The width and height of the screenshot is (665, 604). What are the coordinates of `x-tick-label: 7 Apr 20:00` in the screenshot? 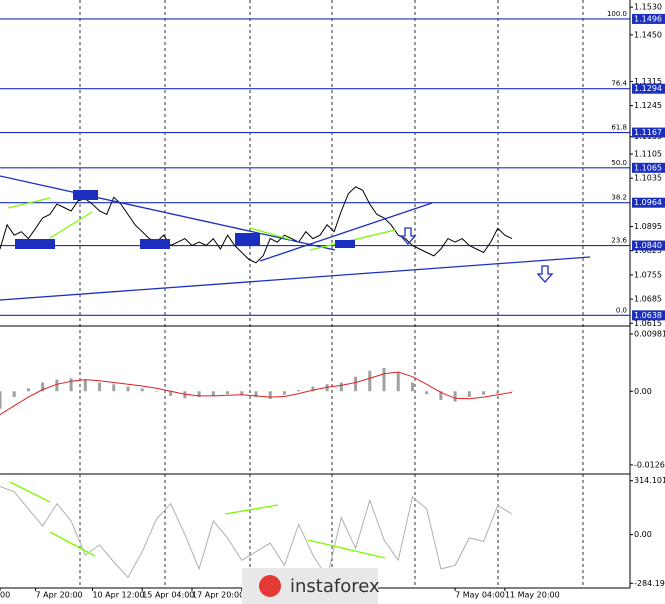 It's located at (59, 595).